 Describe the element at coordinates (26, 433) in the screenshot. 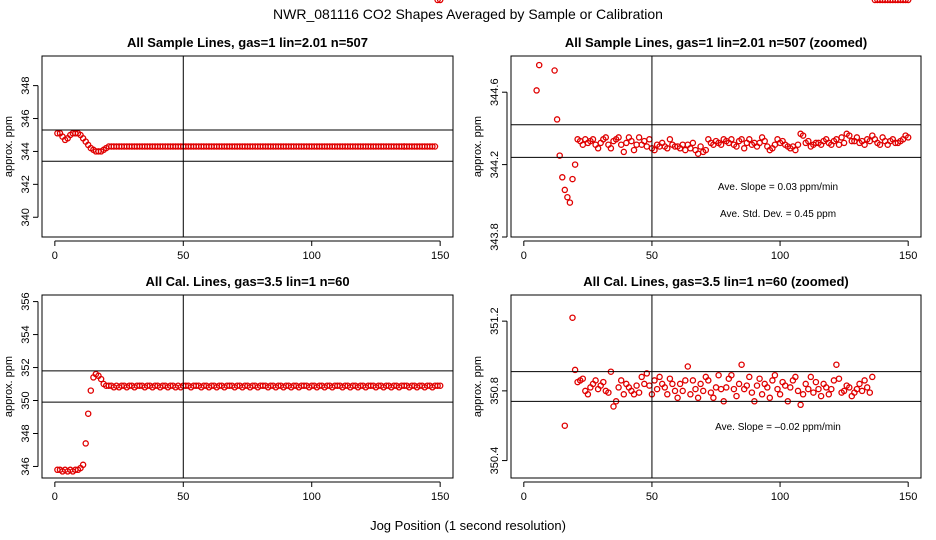

I see `y-tick-label: 348` at that location.